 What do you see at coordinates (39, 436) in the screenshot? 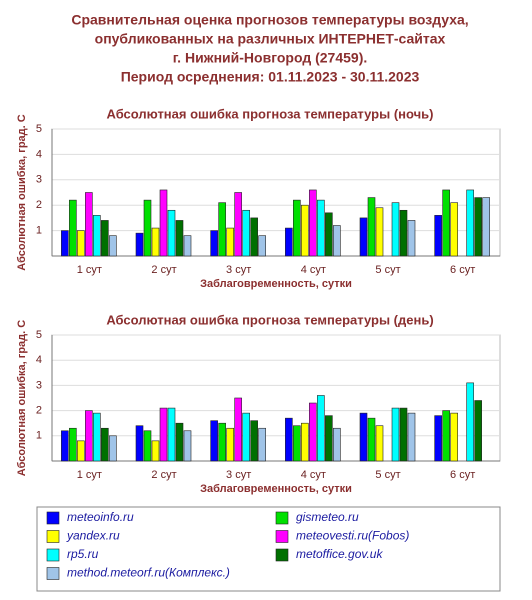
I see `y-tick-label: 1` at bounding box center [39, 436].